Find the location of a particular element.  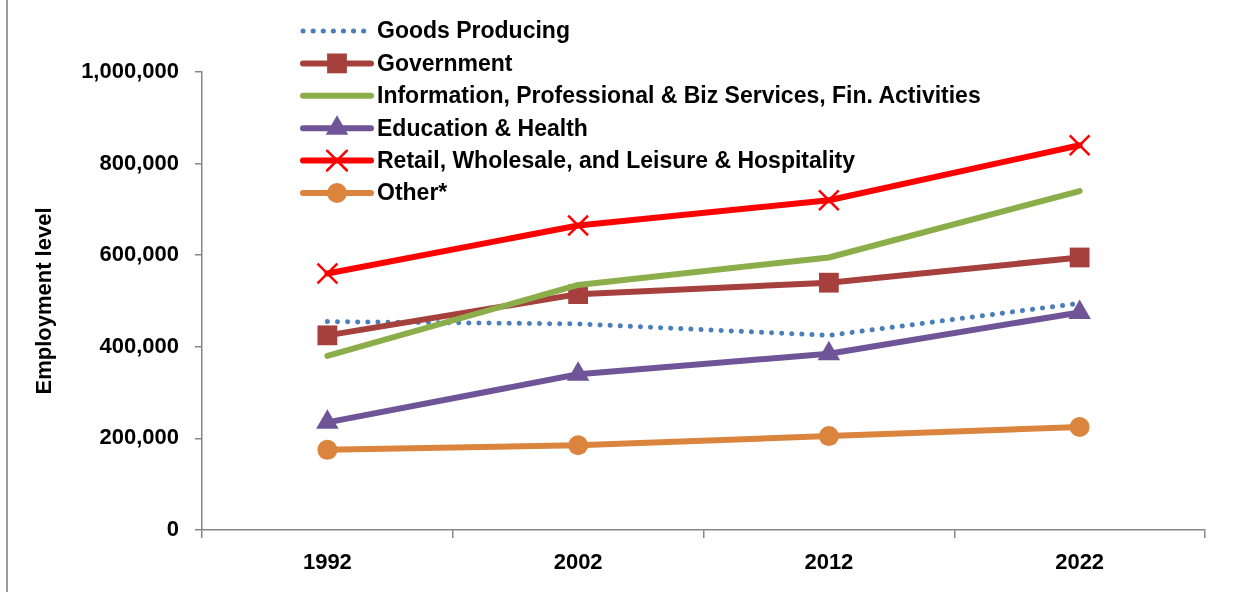

legend-label: Education & Health is located at coordinates (482, 127).